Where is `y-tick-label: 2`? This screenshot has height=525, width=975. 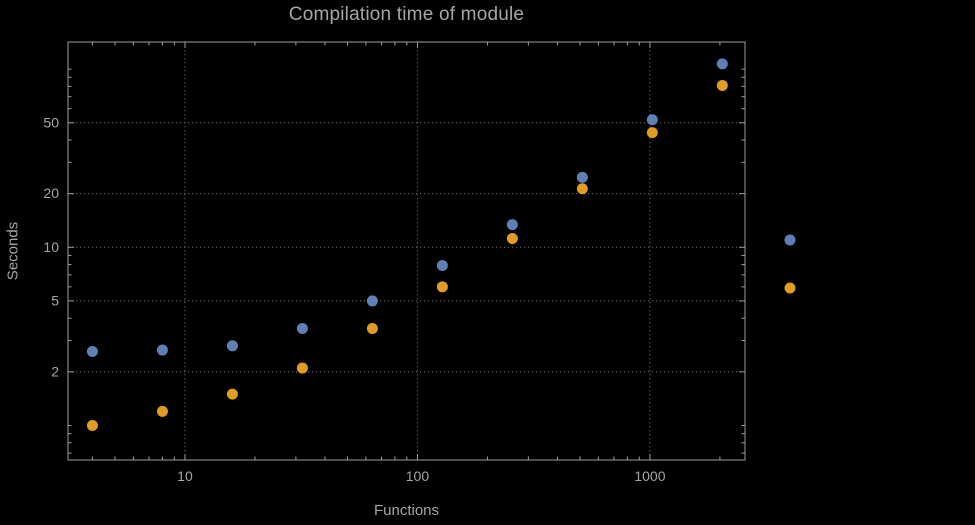 y-tick-label: 2 is located at coordinates (55, 371).